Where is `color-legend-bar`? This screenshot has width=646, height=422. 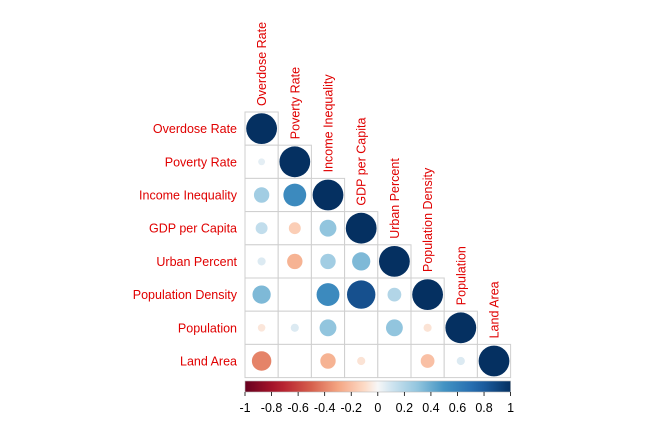
color-legend-bar is located at coordinates (377, 386).